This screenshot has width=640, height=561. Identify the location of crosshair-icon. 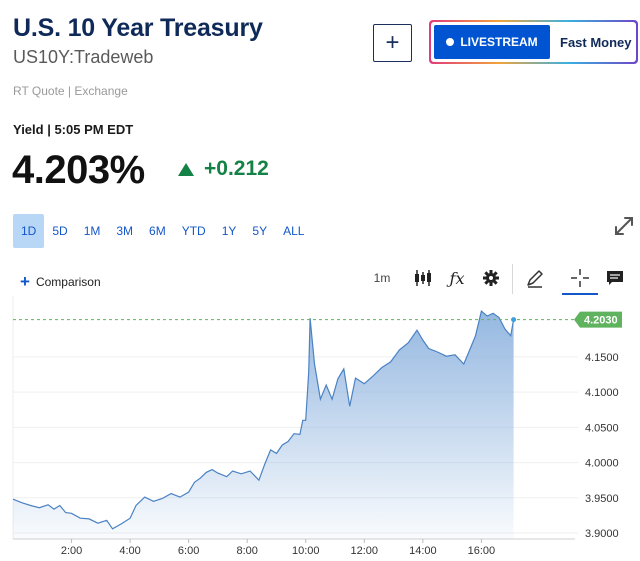
(580, 278).